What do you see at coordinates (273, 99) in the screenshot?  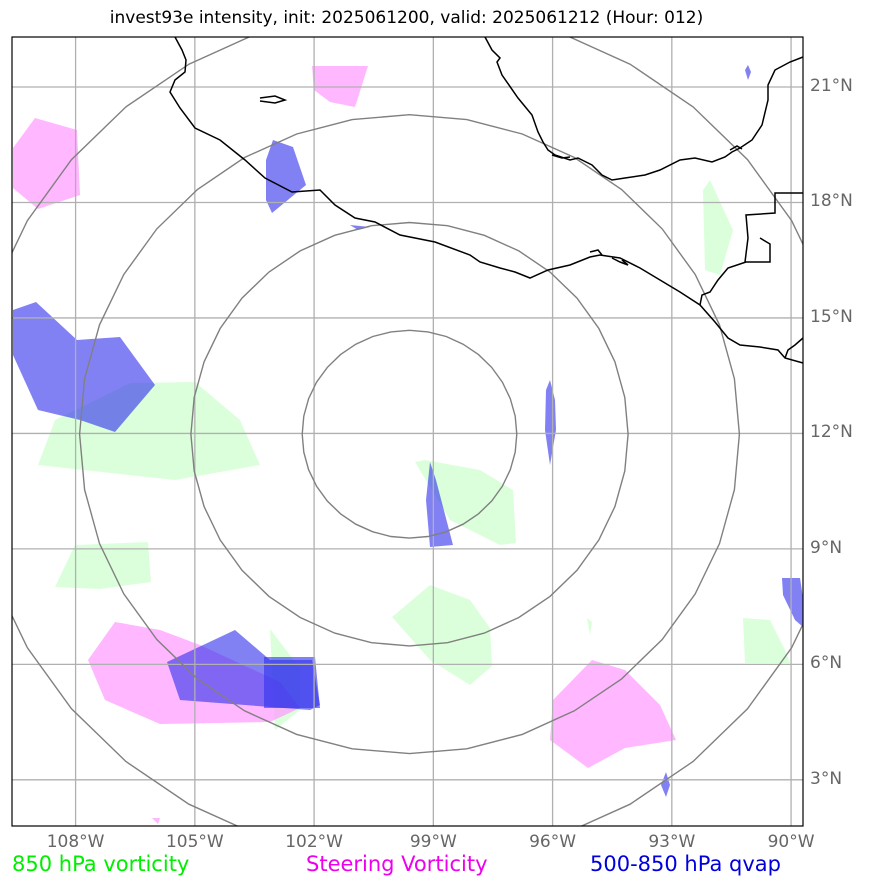 I see `island` at bounding box center [273, 99].